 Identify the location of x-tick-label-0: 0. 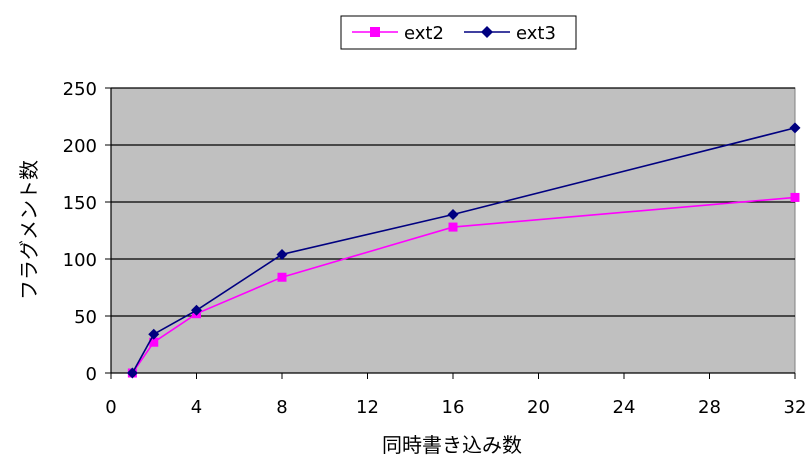
(110, 407).